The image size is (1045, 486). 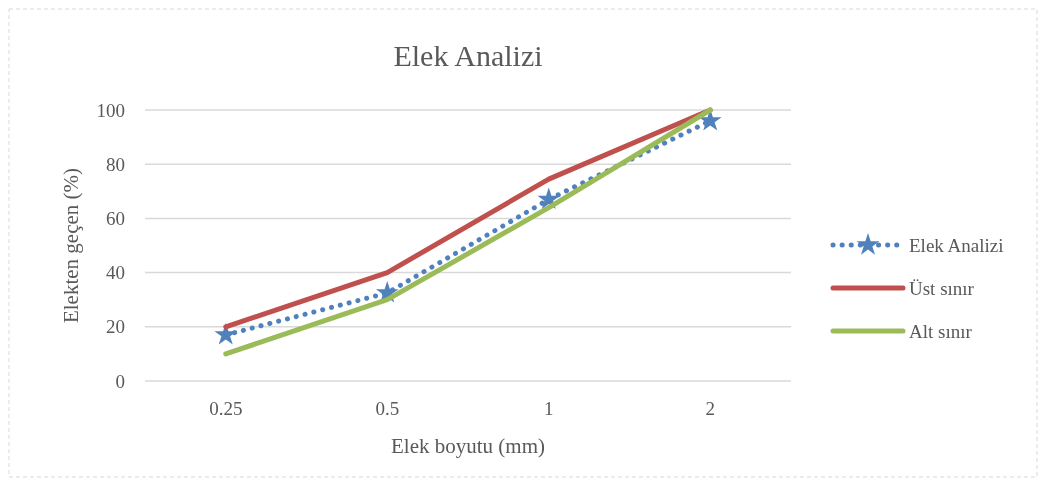 I want to click on legend-label: Alt sınır, so click(x=941, y=331).